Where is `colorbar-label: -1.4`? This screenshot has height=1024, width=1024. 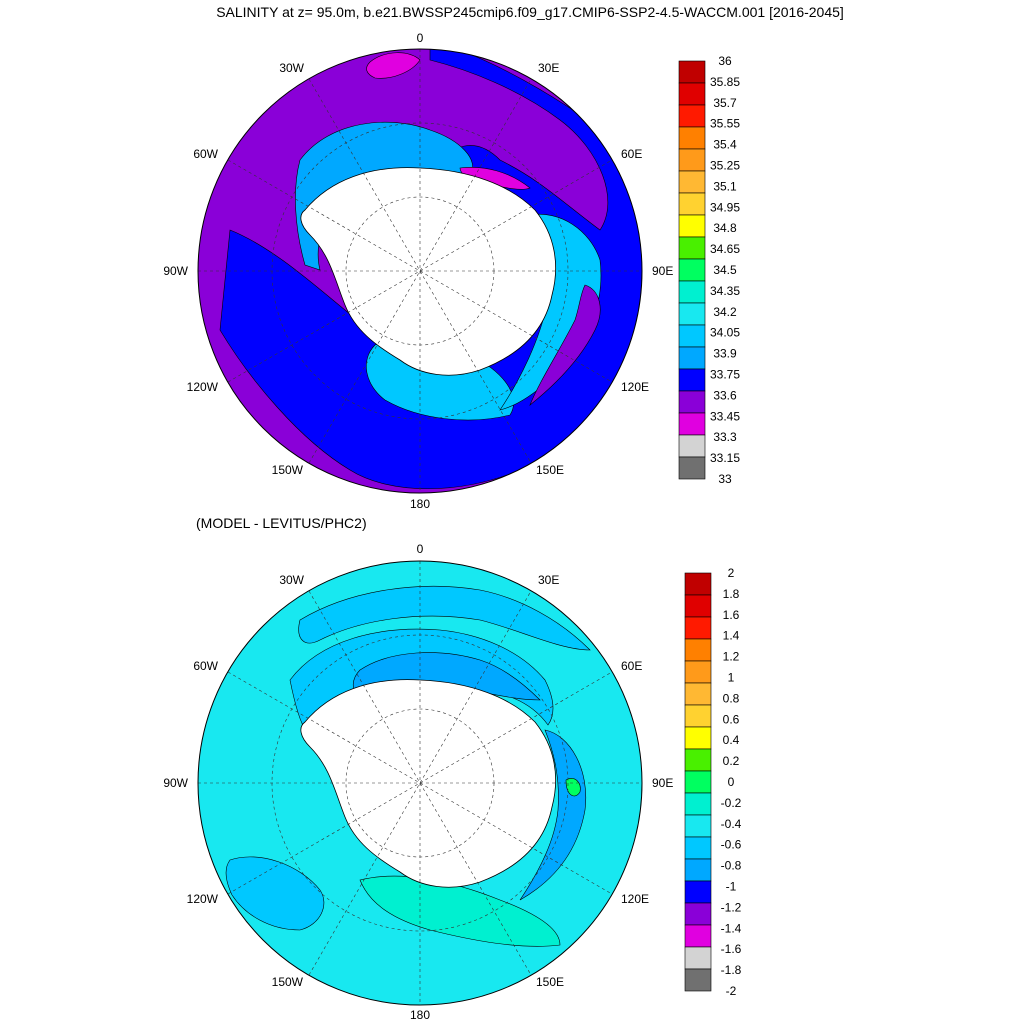 colorbar-label: -1.4 is located at coordinates (731, 928).